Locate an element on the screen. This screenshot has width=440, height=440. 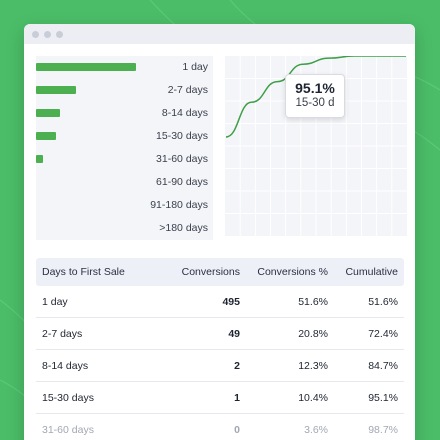
cell-pct: 51.6% is located at coordinates (313, 301).